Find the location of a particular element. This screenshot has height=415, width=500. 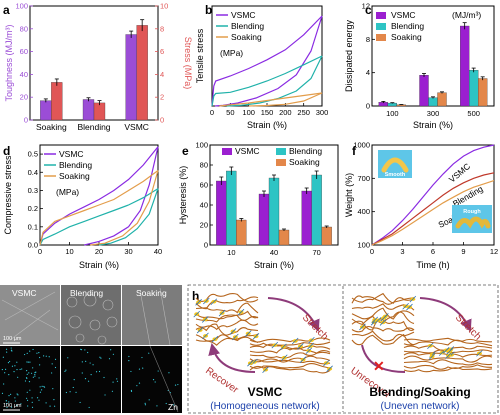

ylabel-e: Hysteresis (%) is located at coordinates (183, 195).